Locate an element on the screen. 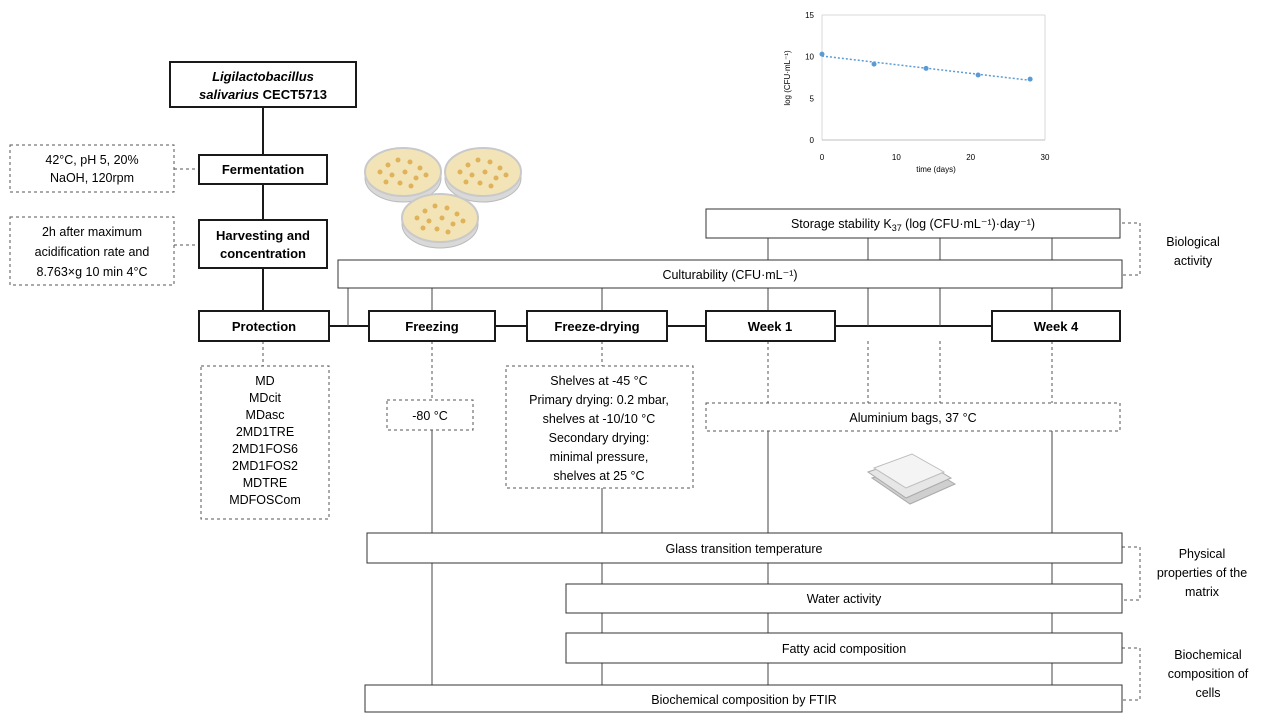 Image resolution: width=1272 pixels, height=718 pixels. petri-dishes-icon is located at coordinates (443, 198).